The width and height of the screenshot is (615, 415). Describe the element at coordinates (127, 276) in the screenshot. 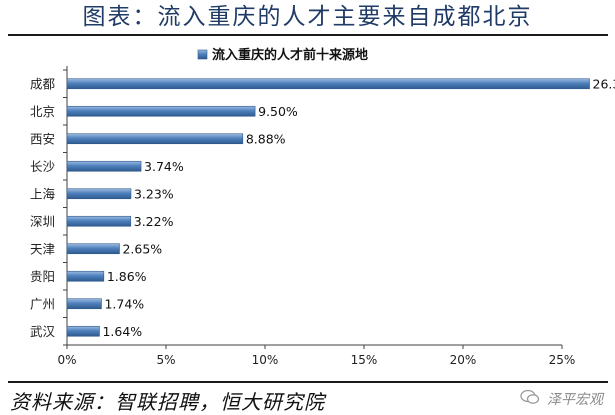

I see `value-label: 1.86%` at that location.